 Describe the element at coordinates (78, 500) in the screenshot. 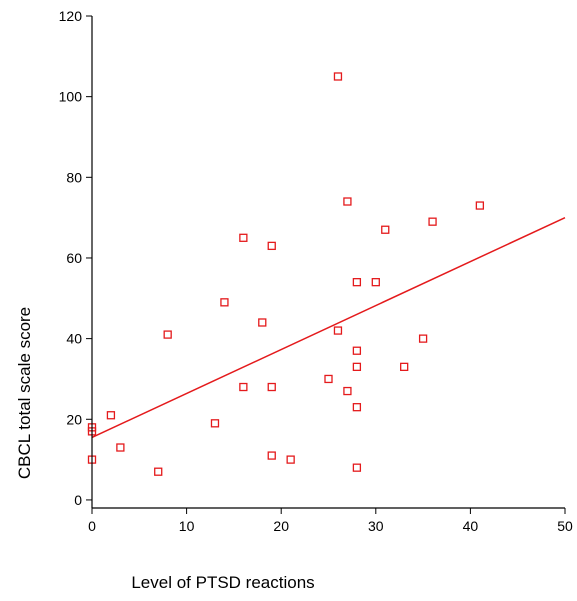

I see `y-tick-label: 0` at that location.